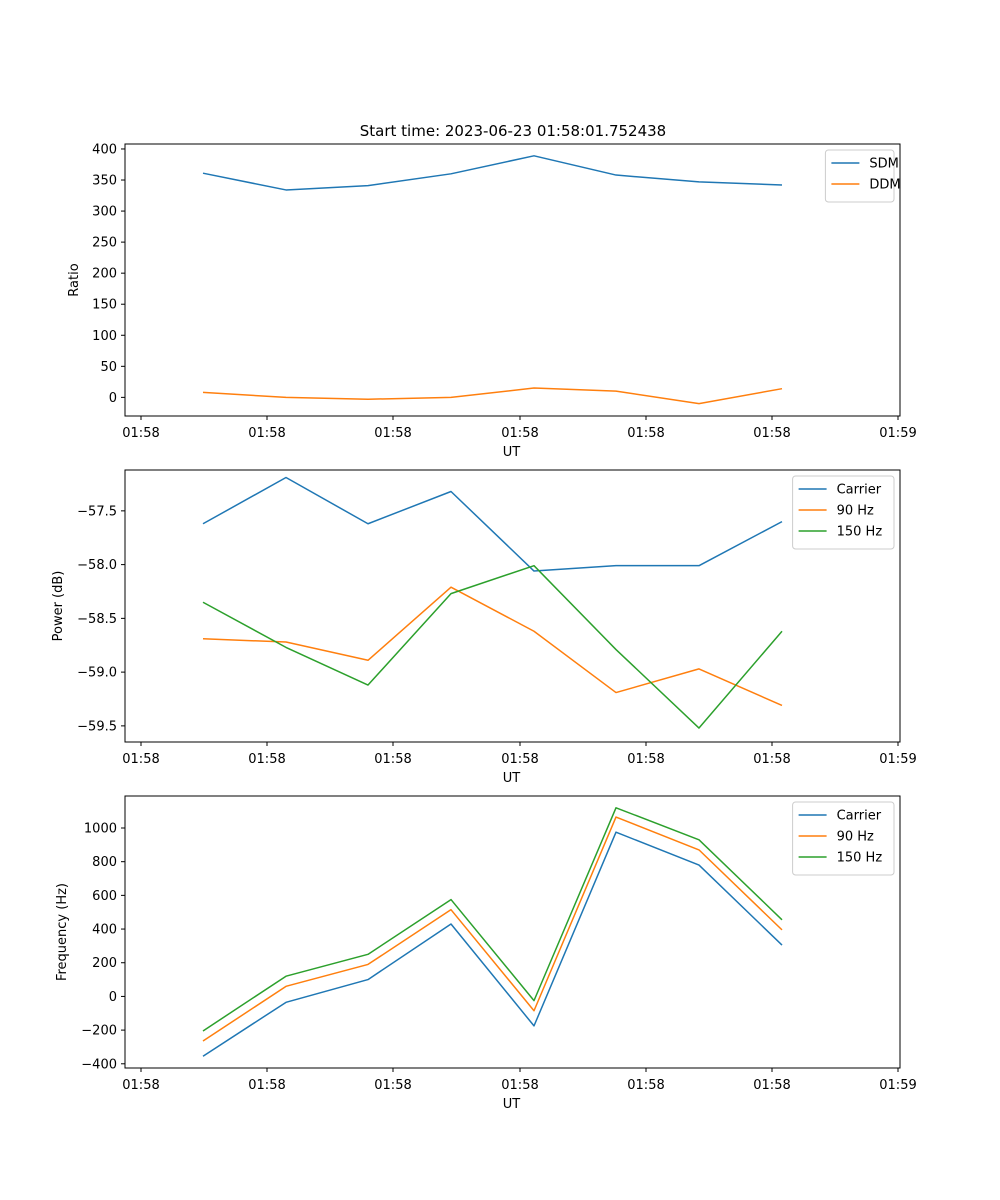  I want to click on y-tick-label: 50, so click(108, 367).